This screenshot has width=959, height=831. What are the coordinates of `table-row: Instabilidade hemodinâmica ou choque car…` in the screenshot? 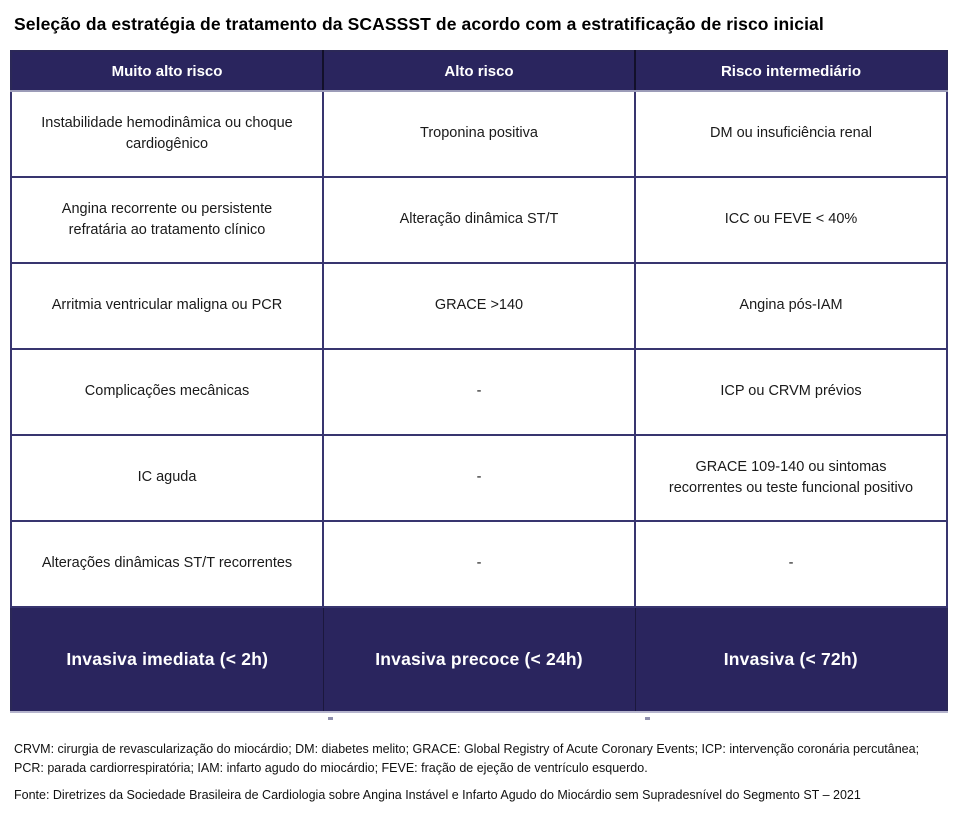 It's located at (479, 134).